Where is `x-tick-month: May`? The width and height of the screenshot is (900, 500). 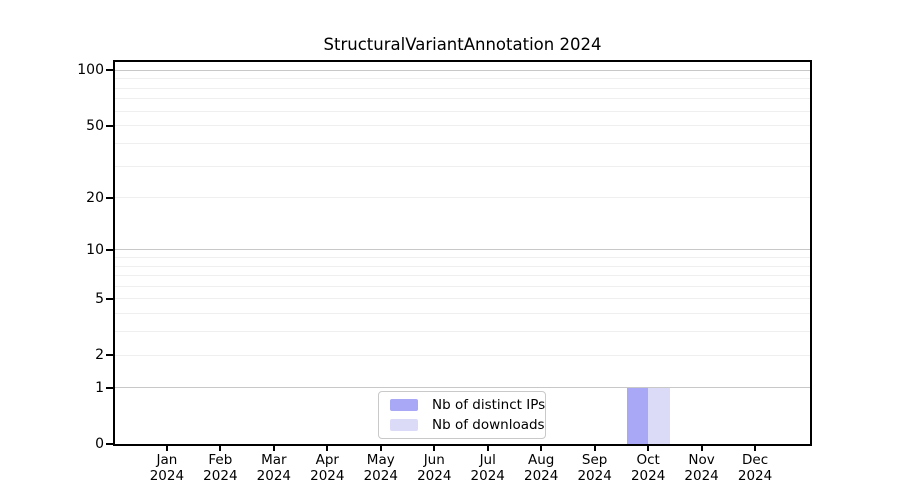
x-tick-month: May is located at coordinates (380, 460).